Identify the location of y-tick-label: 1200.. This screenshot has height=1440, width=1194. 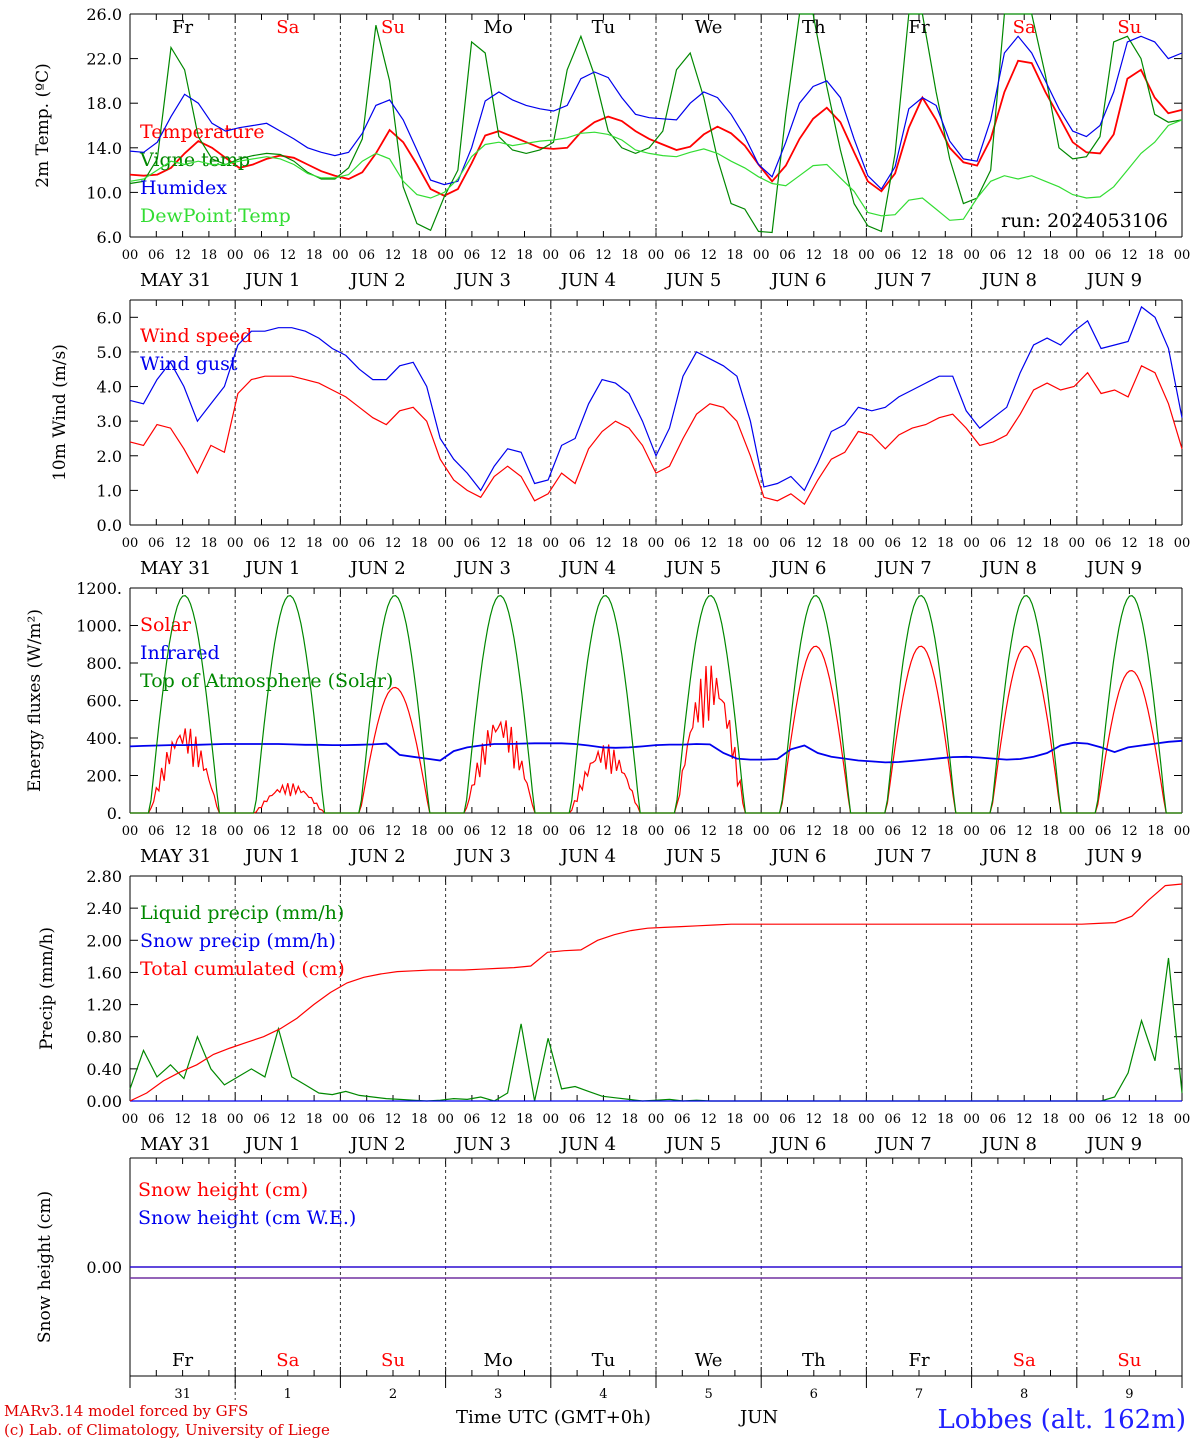
(99, 588).